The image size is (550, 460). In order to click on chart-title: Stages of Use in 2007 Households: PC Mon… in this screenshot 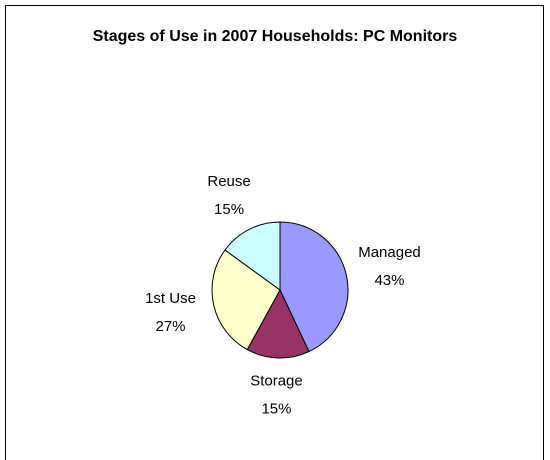, I will do `click(275, 36)`.